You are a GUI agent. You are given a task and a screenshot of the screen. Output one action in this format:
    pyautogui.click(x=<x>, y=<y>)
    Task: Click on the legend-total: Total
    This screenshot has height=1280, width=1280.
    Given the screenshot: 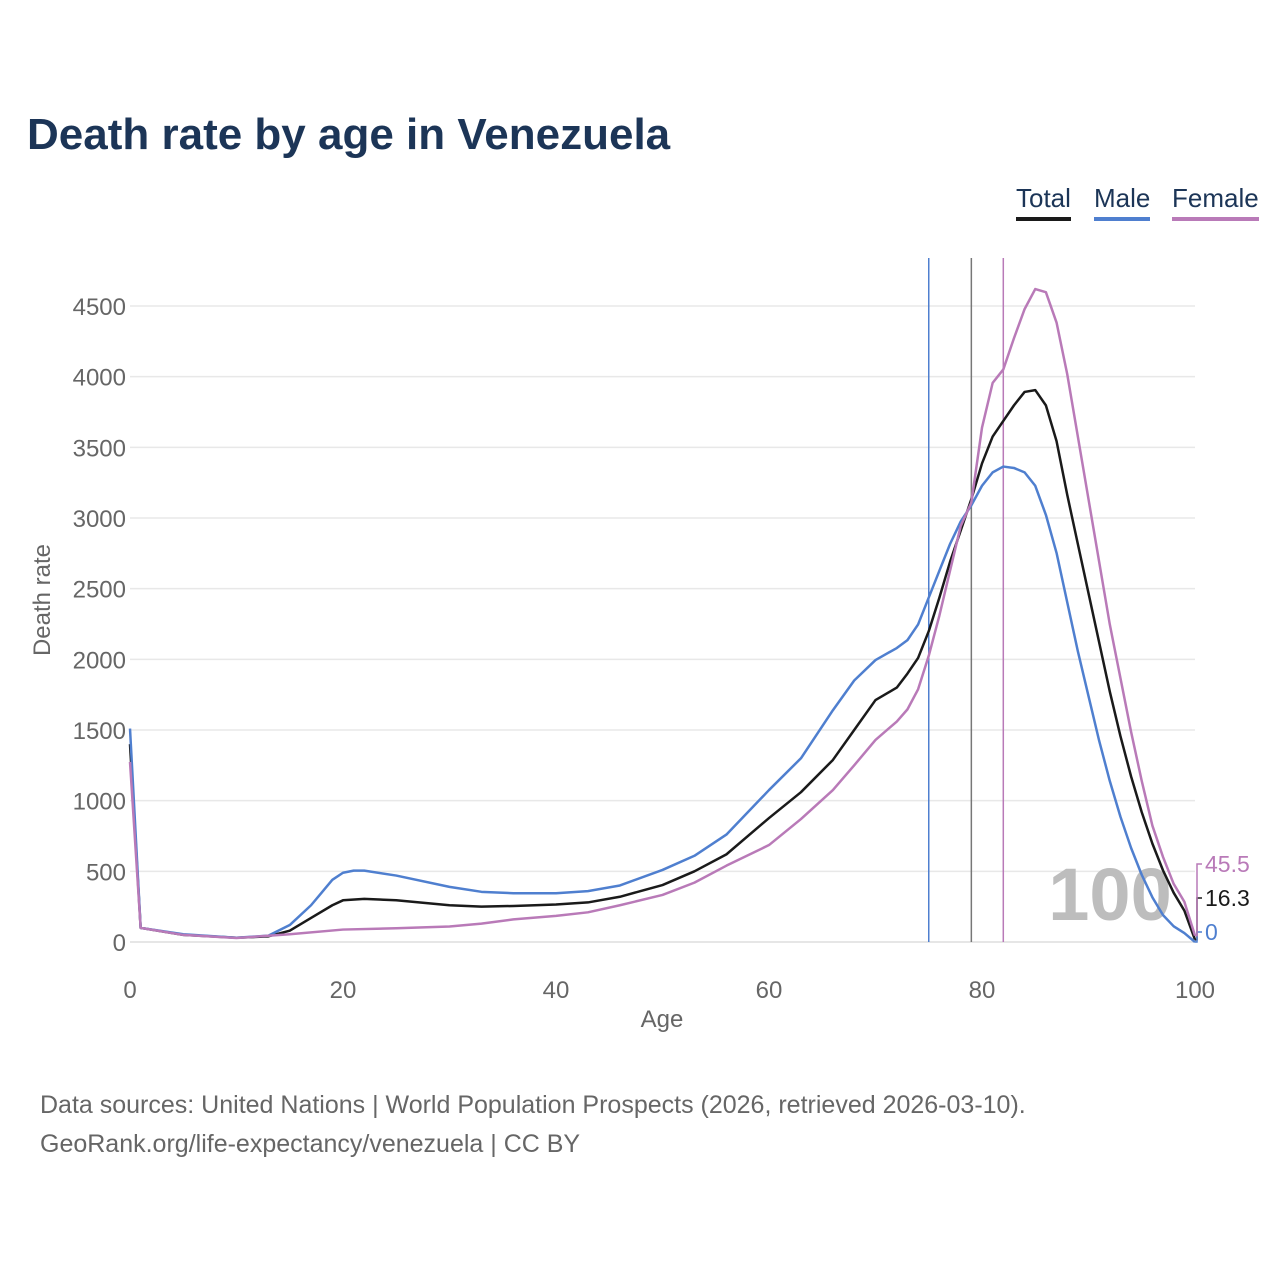 What is the action you would take?
    pyautogui.click(x=1043, y=202)
    